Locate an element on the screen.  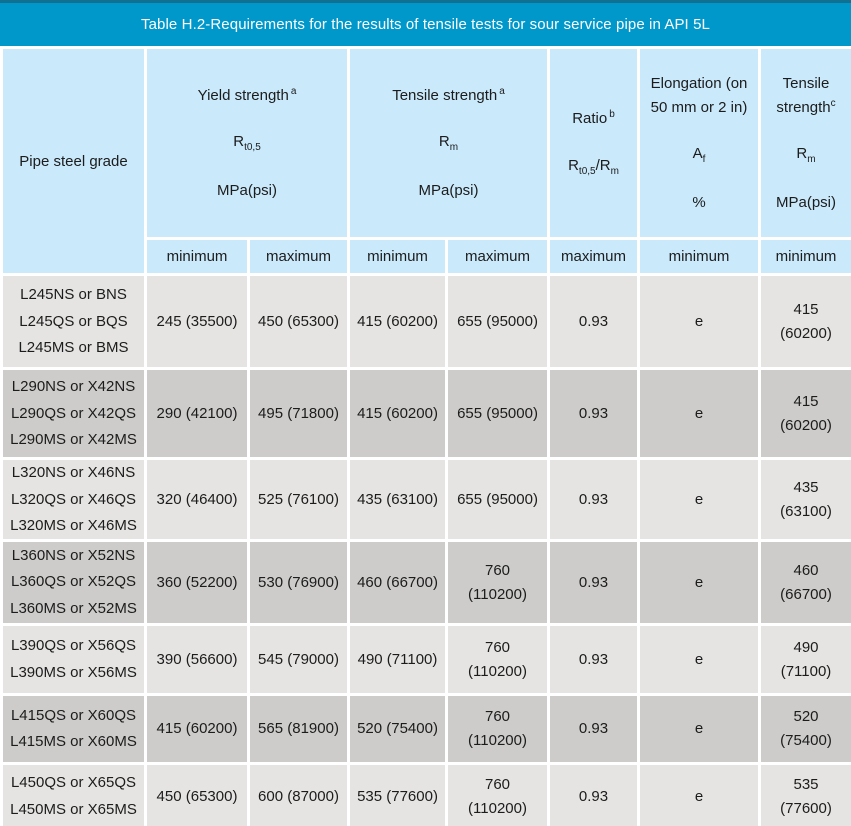
yield-header-symbol: Rt0,5 is located at coordinates (247, 143).